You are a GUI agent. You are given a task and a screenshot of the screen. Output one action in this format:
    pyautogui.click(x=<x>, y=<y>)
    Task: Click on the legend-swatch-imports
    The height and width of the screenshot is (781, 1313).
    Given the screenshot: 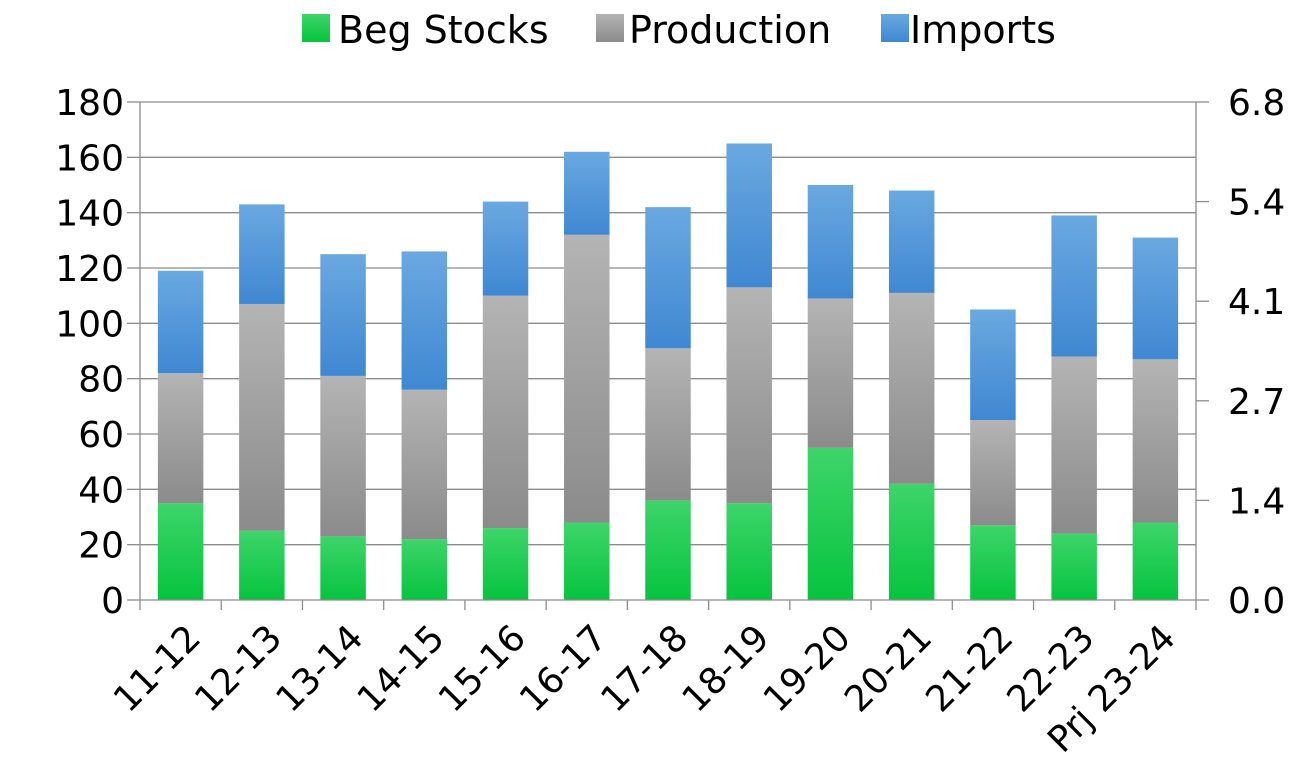 What is the action you would take?
    pyautogui.click(x=895, y=28)
    